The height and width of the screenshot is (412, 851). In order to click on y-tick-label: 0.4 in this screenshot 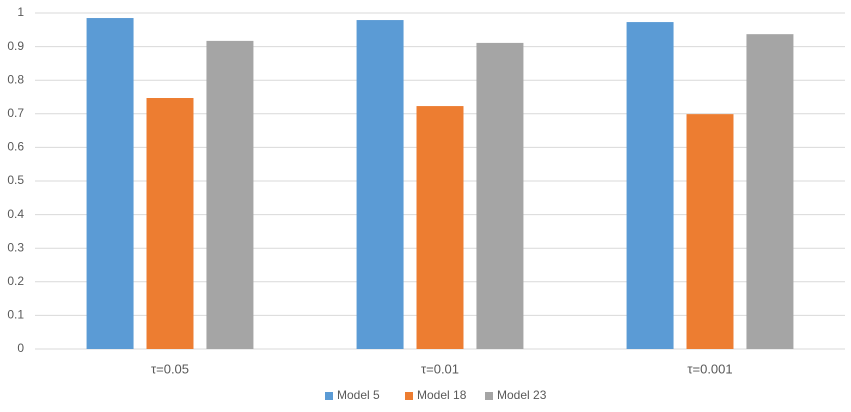, I will do `click(15, 214)`.